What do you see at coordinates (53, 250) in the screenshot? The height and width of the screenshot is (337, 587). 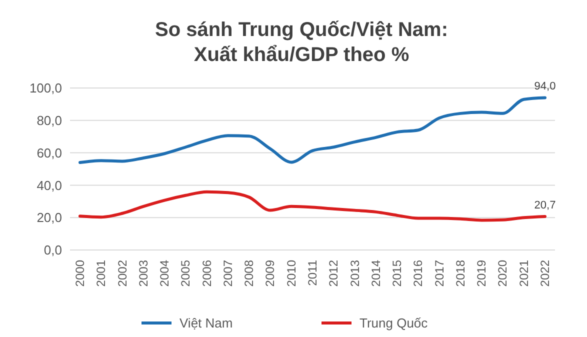 I see `y-tick-label: 0,0` at bounding box center [53, 250].